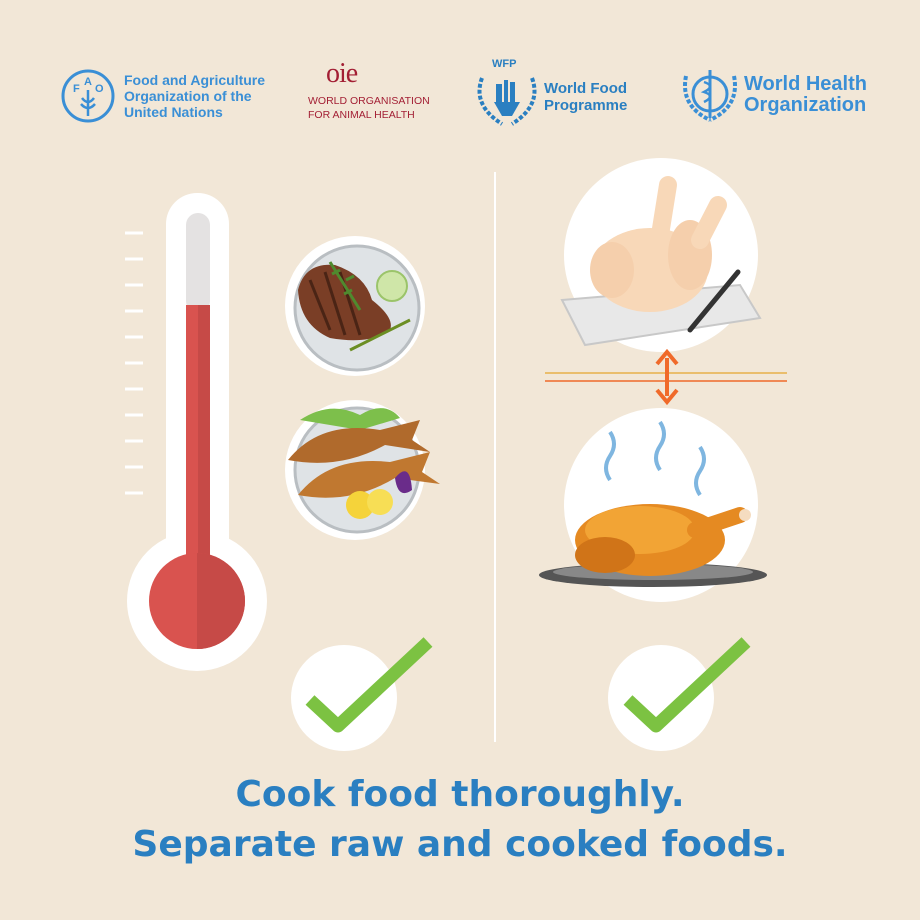 The width and height of the screenshot is (920, 920). I want to click on fao-name-line: Organization of the, so click(188, 96).